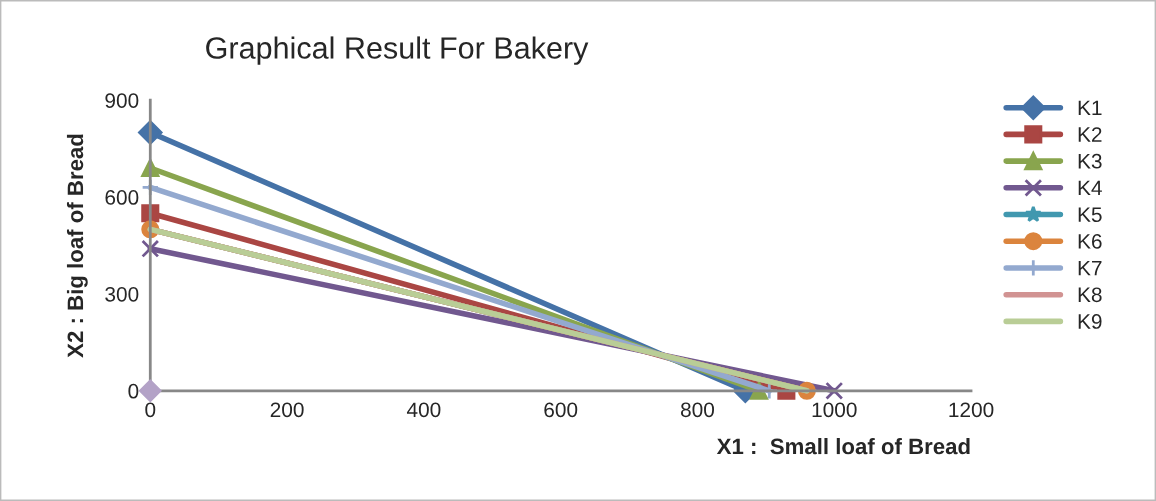 The height and width of the screenshot is (501, 1156). I want to click on y-axis-title: X2 : Big loaf of Bread, so click(77, 246).